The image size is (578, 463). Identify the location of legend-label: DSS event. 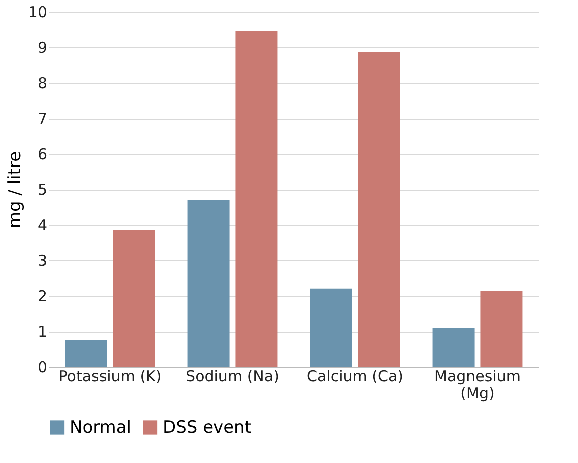
(207, 428).